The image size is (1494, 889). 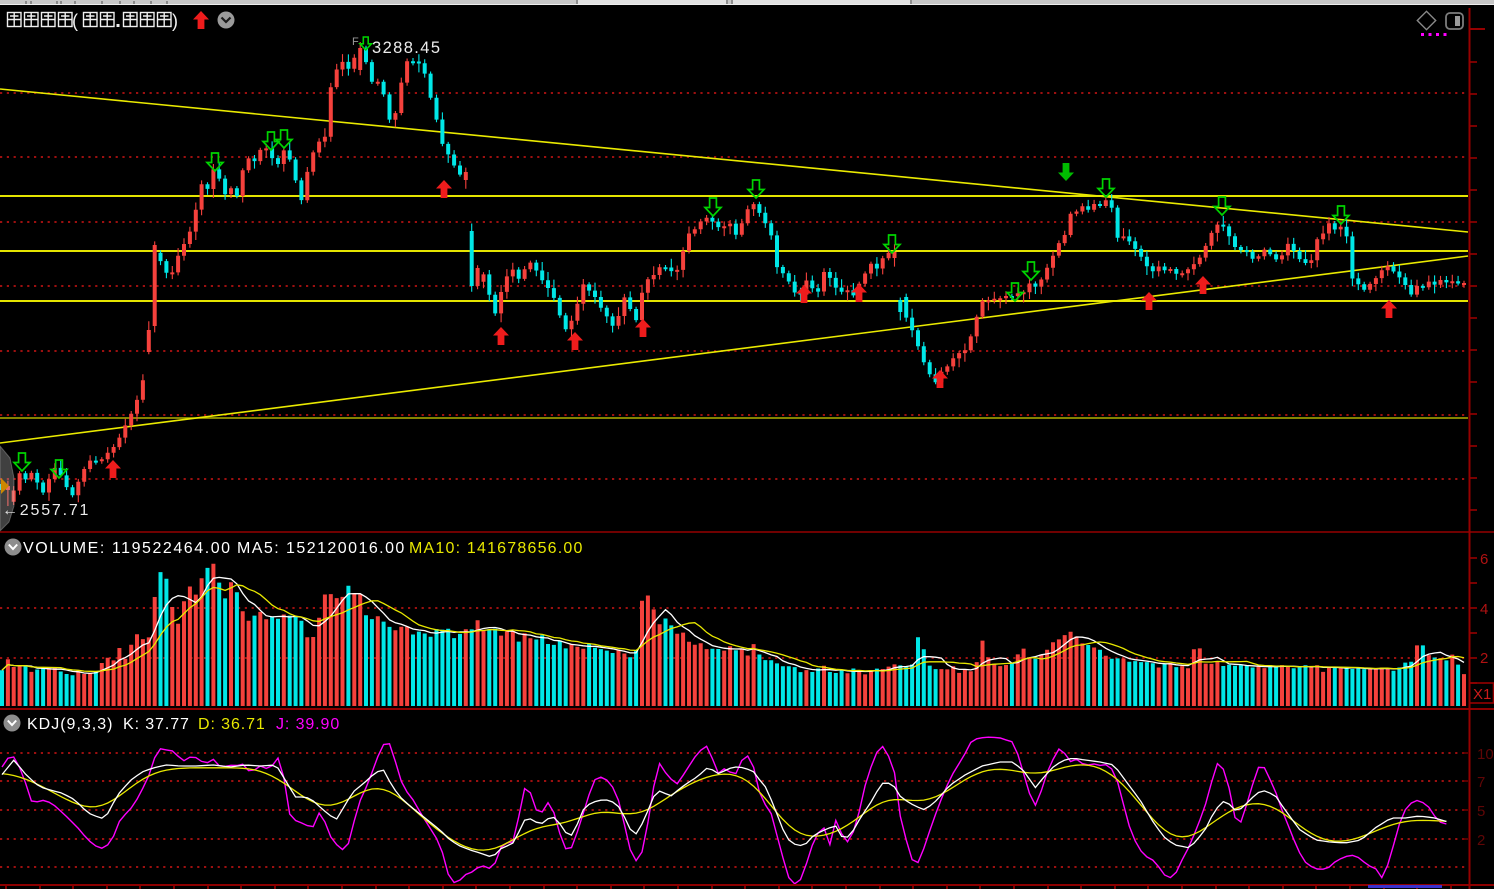 What do you see at coordinates (496, 548) in the screenshot?
I see `svg-text: MA10: 141678656.00` at bounding box center [496, 548].